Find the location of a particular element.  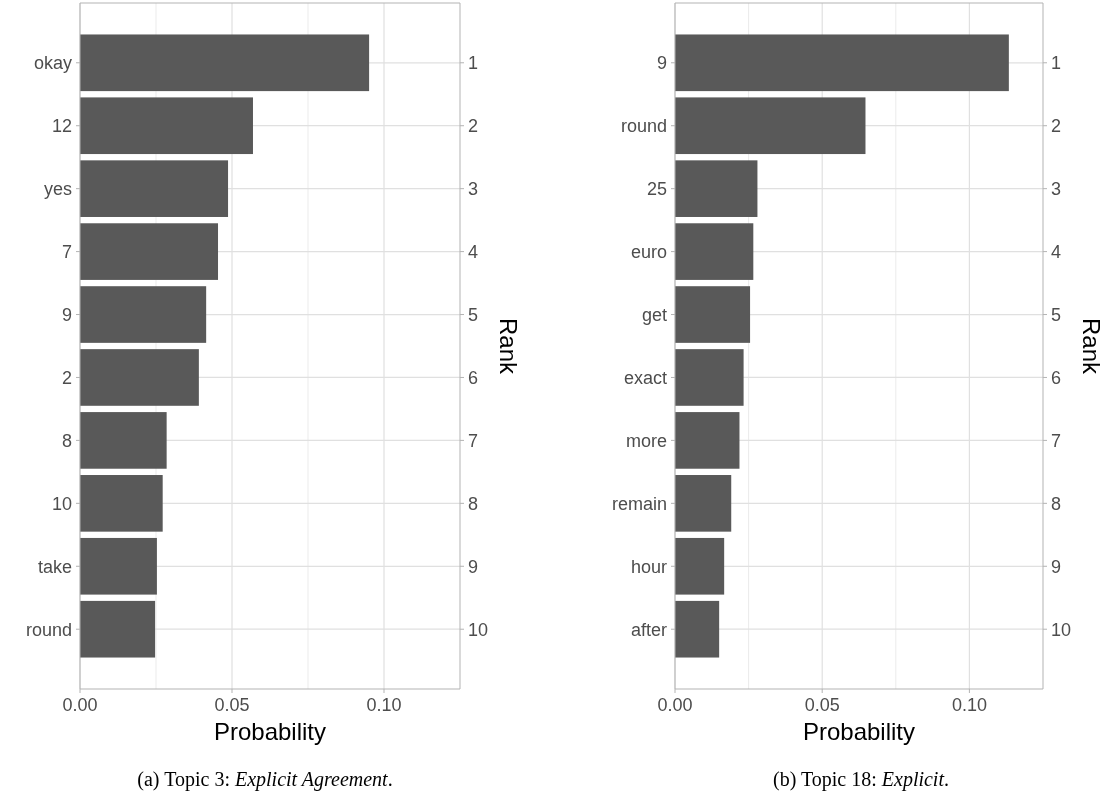

y-tick-label: after is located at coordinates (648, 629).